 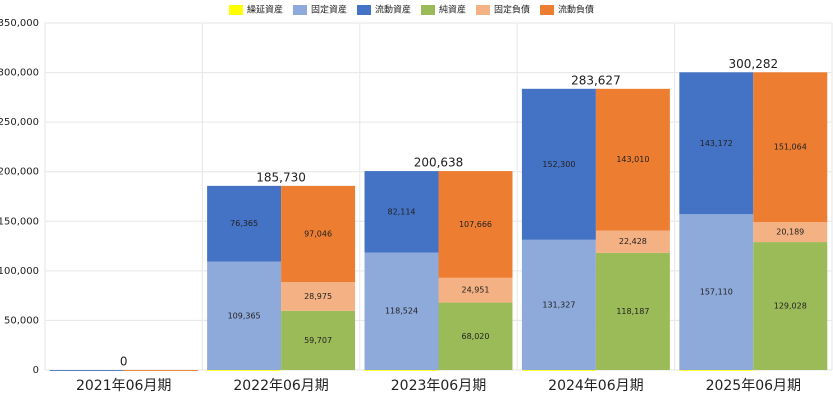 I want to click on data-label: 157,110, so click(x=716, y=292).